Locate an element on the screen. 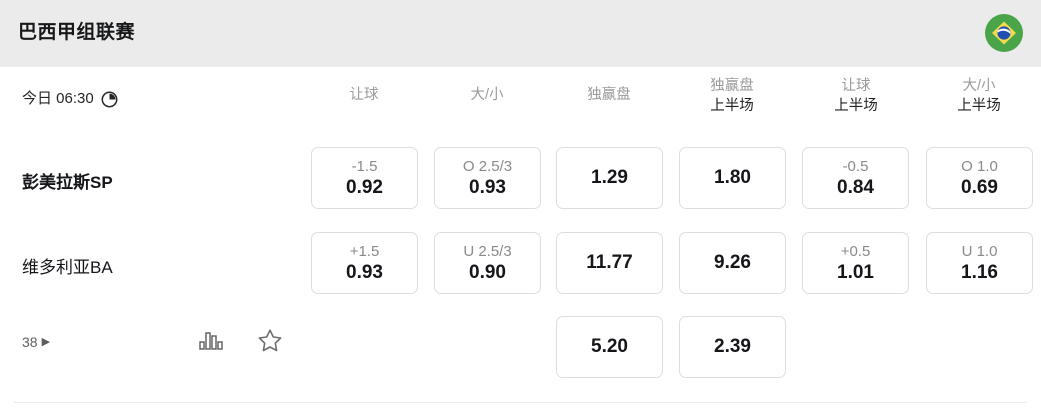  odds-cell-moneyline-away: 11.77 is located at coordinates (609, 263).